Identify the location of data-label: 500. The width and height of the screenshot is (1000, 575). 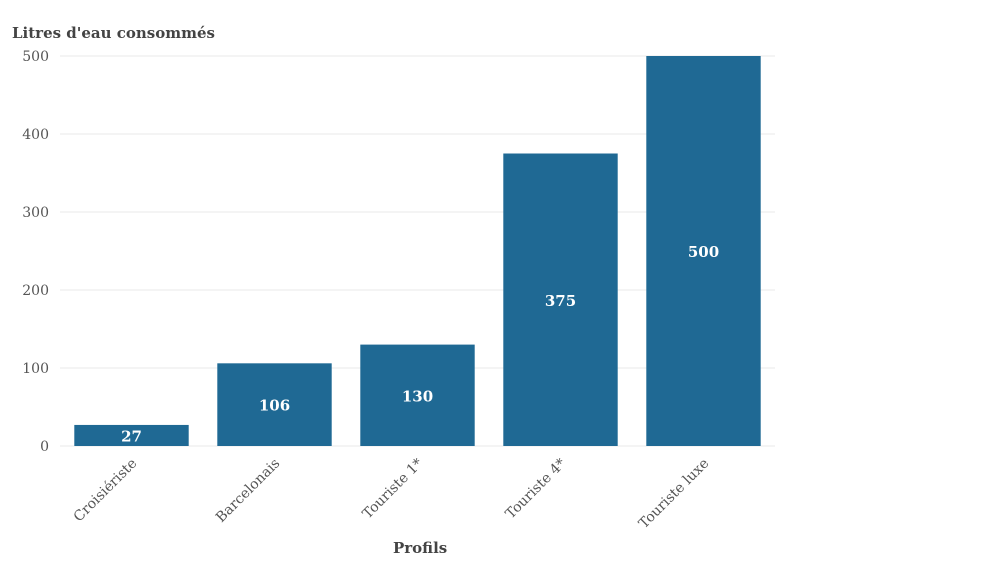
(703, 252).